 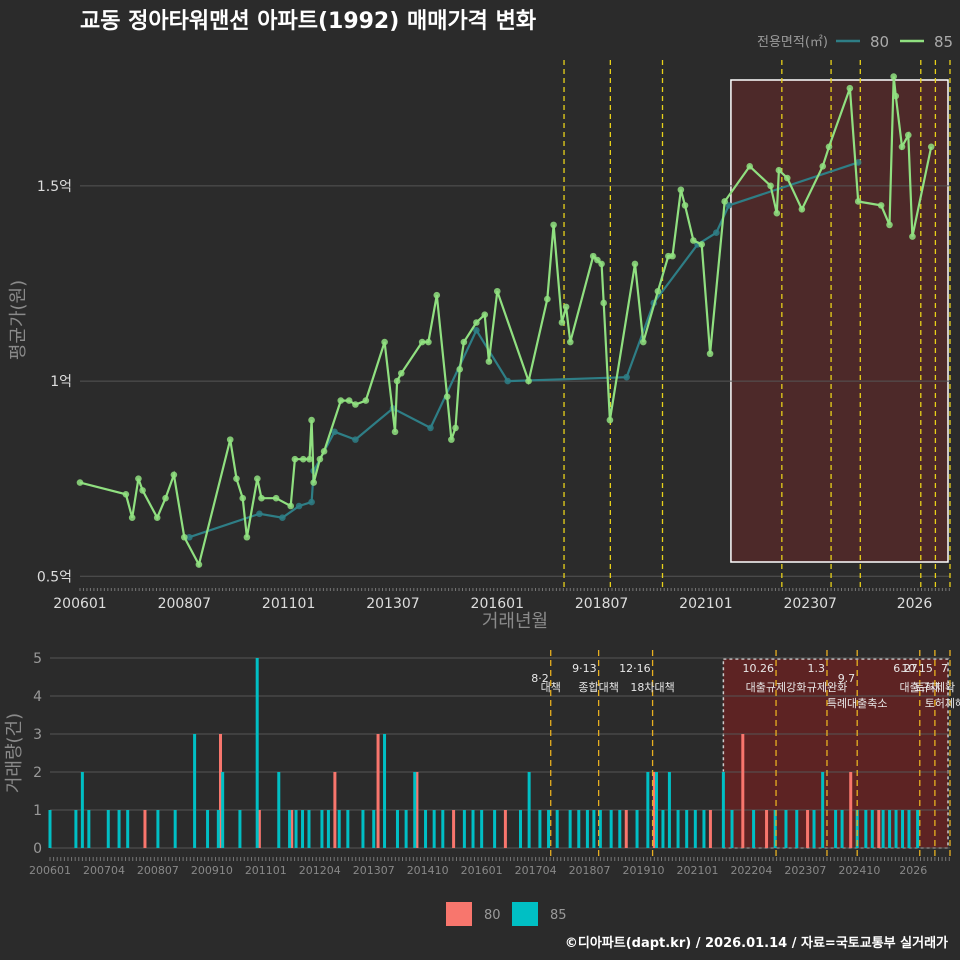 What do you see at coordinates (320, 870) in the screenshot?
I see `volume-x-tick: 201204` at bounding box center [320, 870].